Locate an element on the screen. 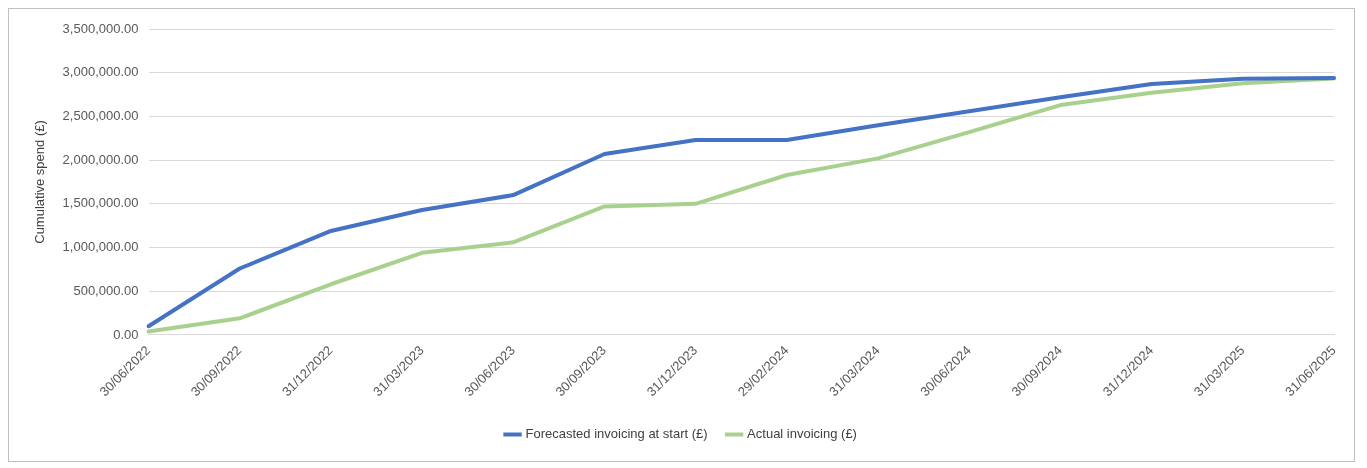  y-tick-label: 3,000,000.00 is located at coordinates (100, 72).